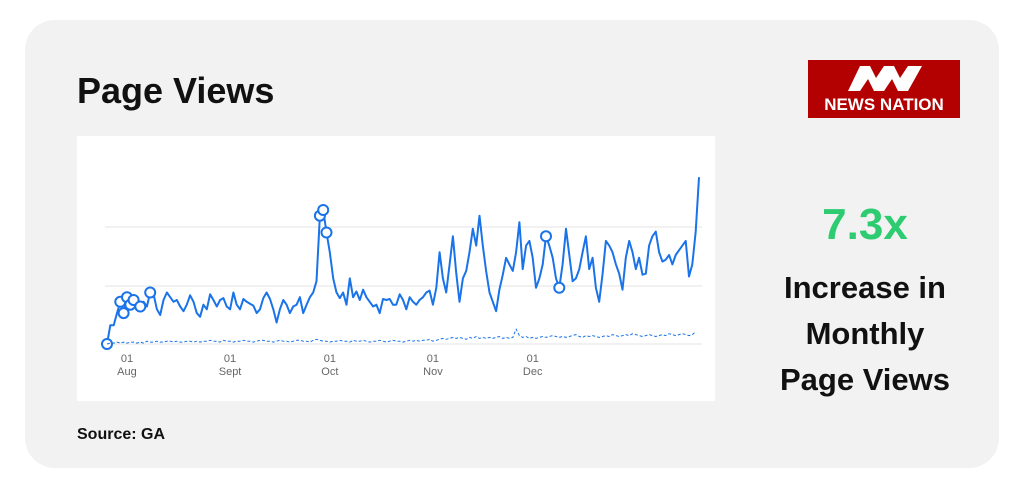 This screenshot has height=490, width=1024. Describe the element at coordinates (533, 372) in the screenshot. I see `x-tick-label-month: Dec` at that location.